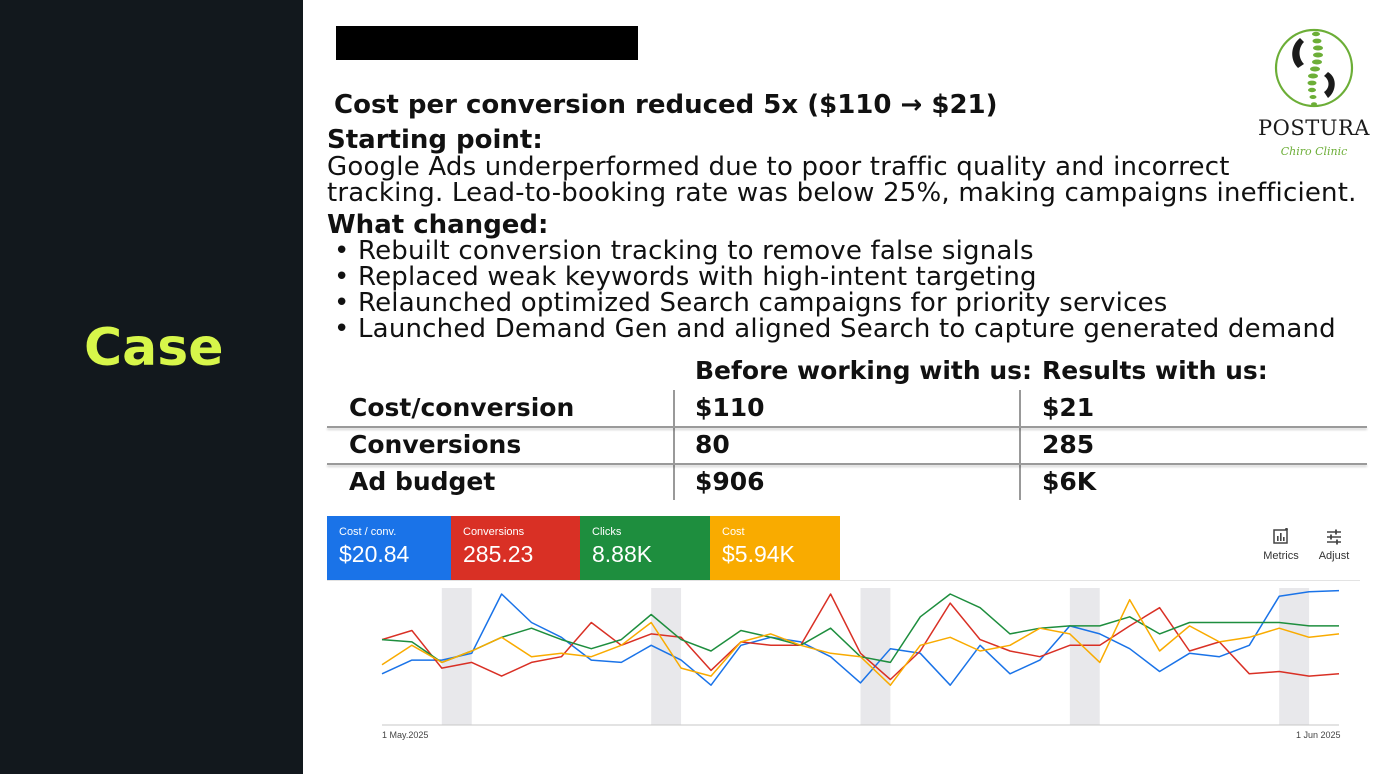  I want to click on table-cell-after: 285, so click(1068, 444).